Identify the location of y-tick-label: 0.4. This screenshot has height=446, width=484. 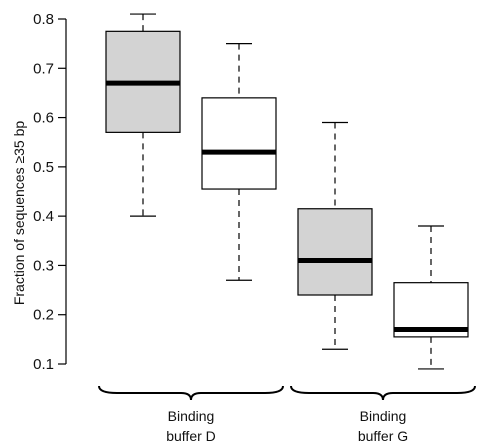
(43, 216).